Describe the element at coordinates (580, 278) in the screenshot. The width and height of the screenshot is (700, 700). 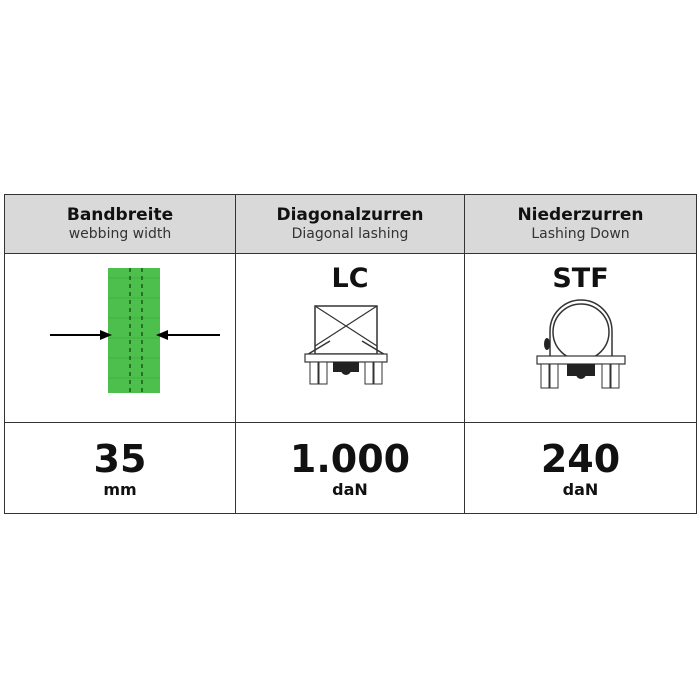
I see `stf-label: STF` at that location.